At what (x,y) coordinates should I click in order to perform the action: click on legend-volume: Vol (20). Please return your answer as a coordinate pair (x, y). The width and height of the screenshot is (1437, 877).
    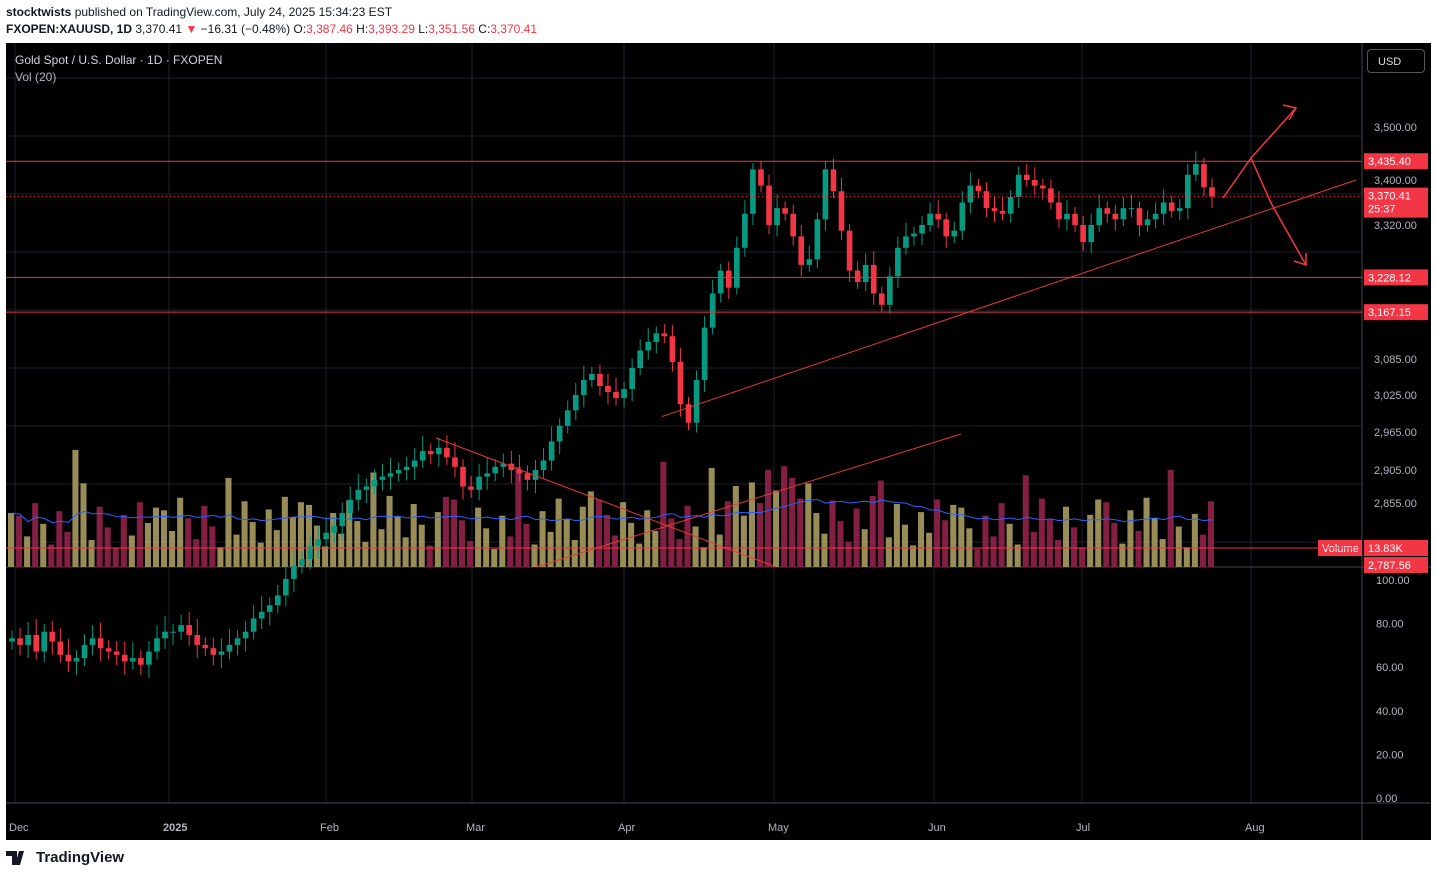
    Looking at the image, I should click on (36, 77).